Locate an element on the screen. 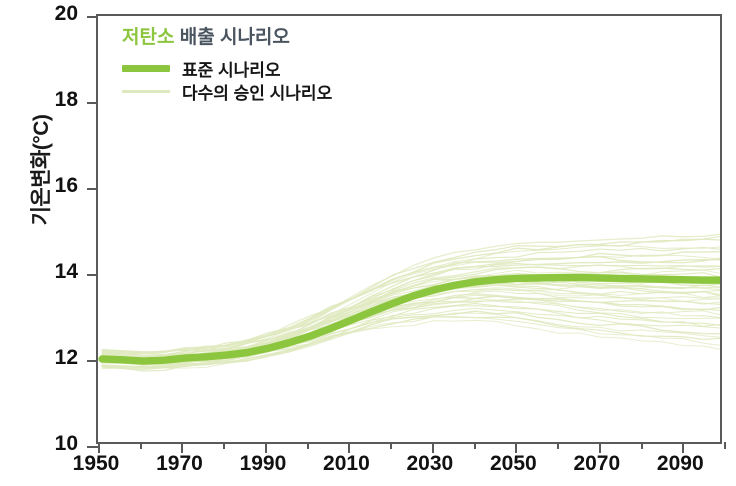  x-tick-label-2050: 2050 is located at coordinates (513, 463).